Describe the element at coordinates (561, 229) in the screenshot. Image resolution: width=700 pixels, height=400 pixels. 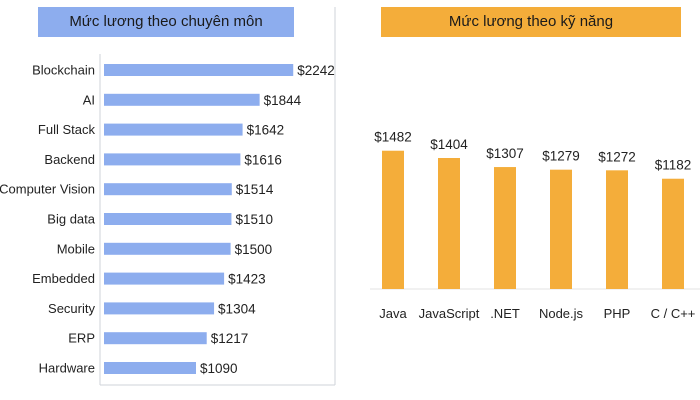
I see `bar-node-js` at that location.